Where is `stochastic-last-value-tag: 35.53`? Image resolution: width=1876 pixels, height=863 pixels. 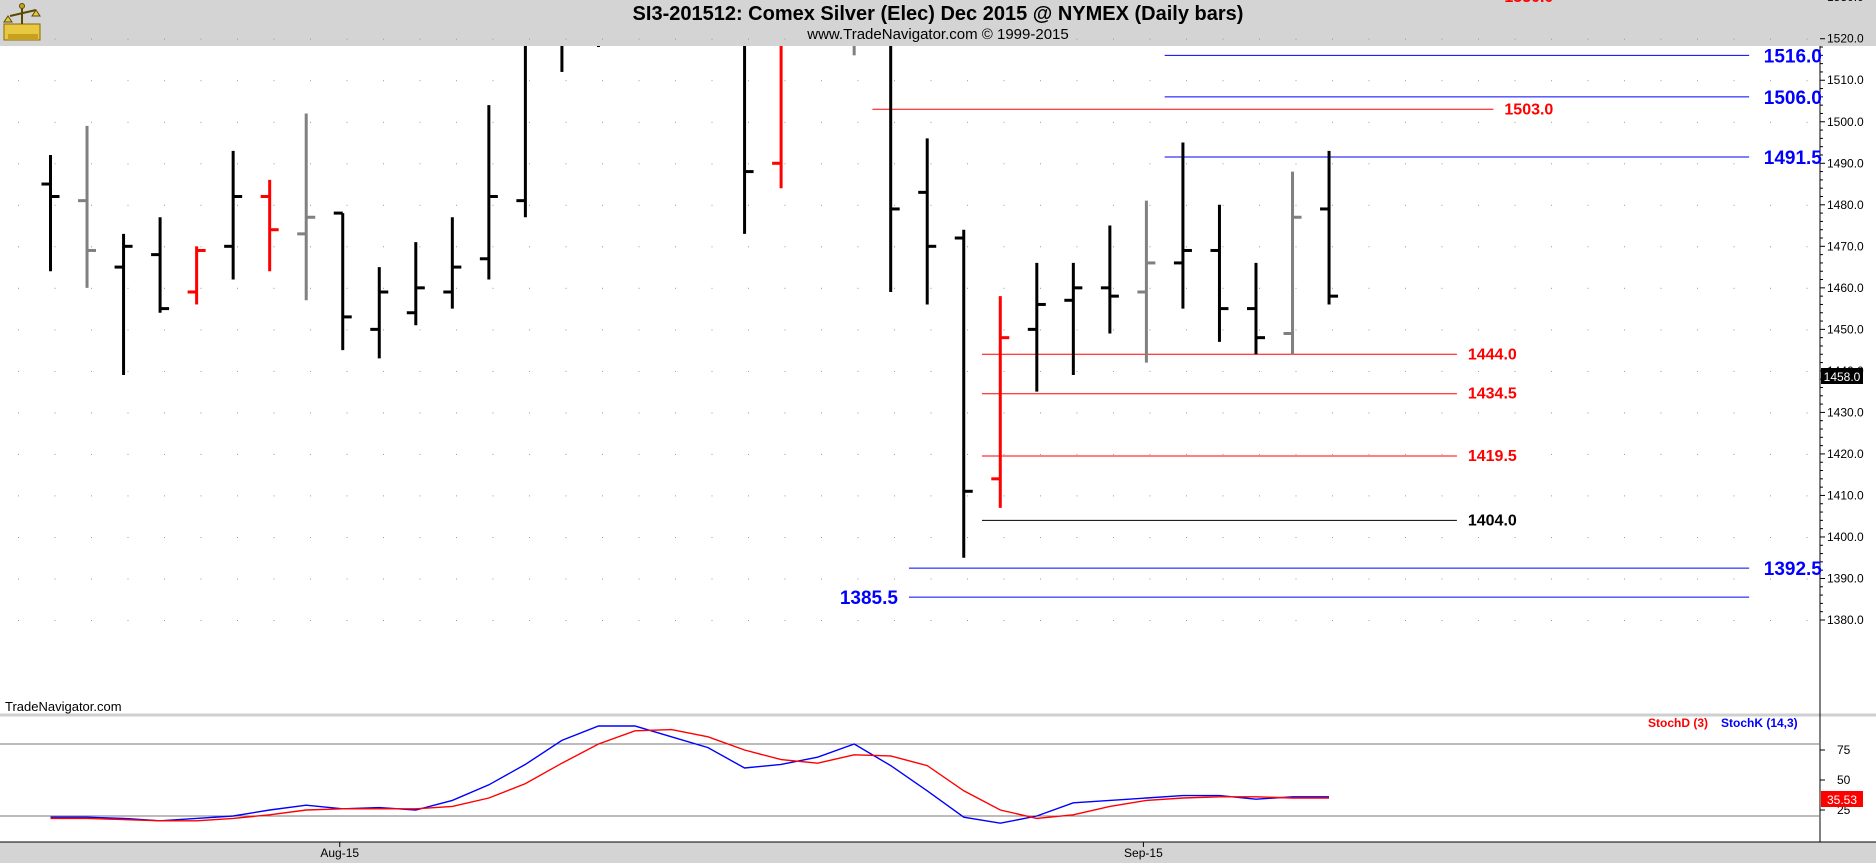 stochastic-last-value-tag: 35.53 is located at coordinates (1842, 799).